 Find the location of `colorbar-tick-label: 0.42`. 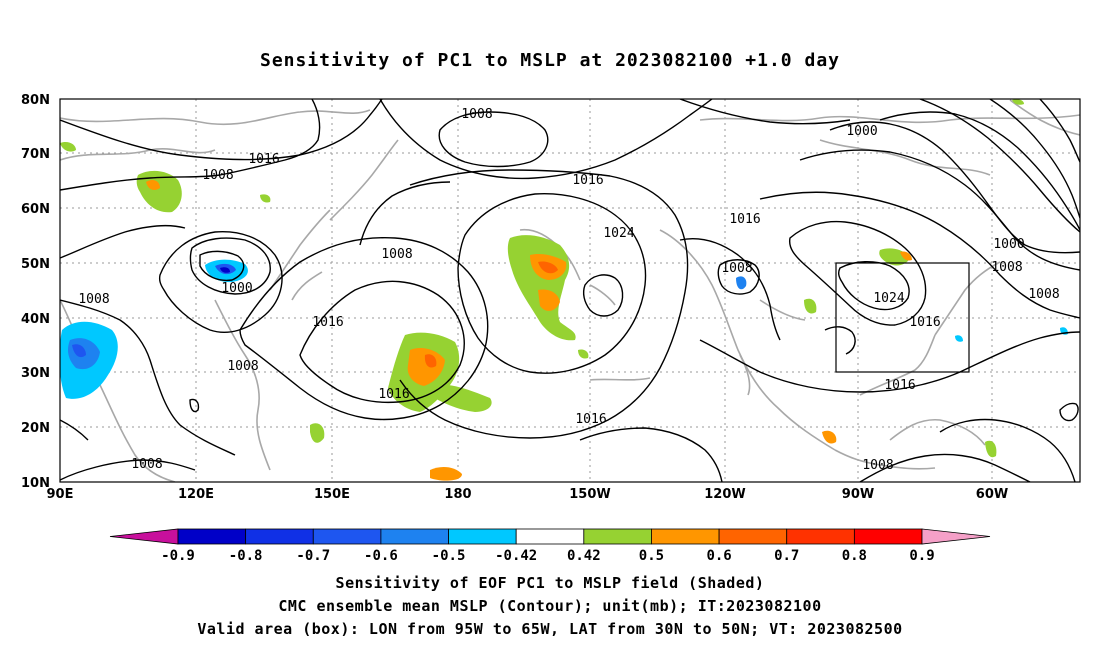

colorbar-tick-label: 0.42 is located at coordinates (584, 556).